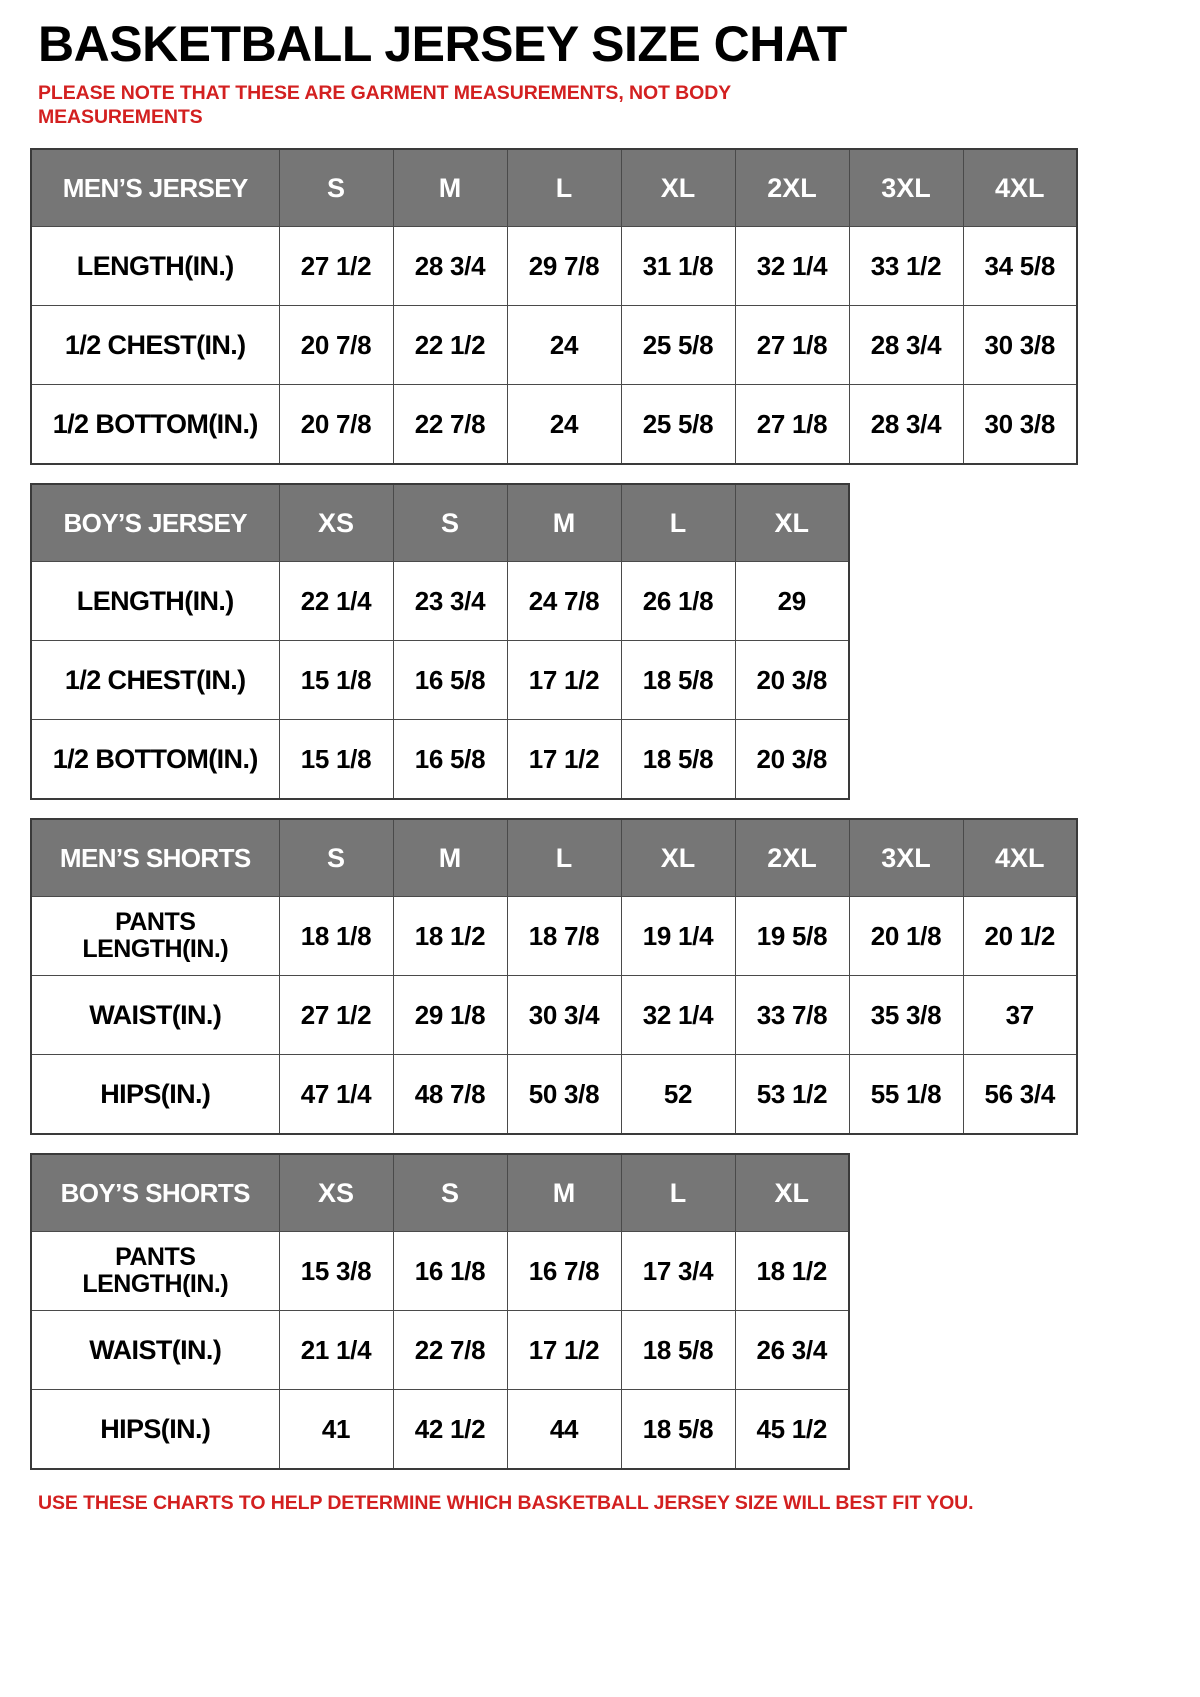 The height and width of the screenshot is (1697, 1200). Describe the element at coordinates (450, 601) in the screenshot. I see `measurement-cell: 23 3/4` at that location.